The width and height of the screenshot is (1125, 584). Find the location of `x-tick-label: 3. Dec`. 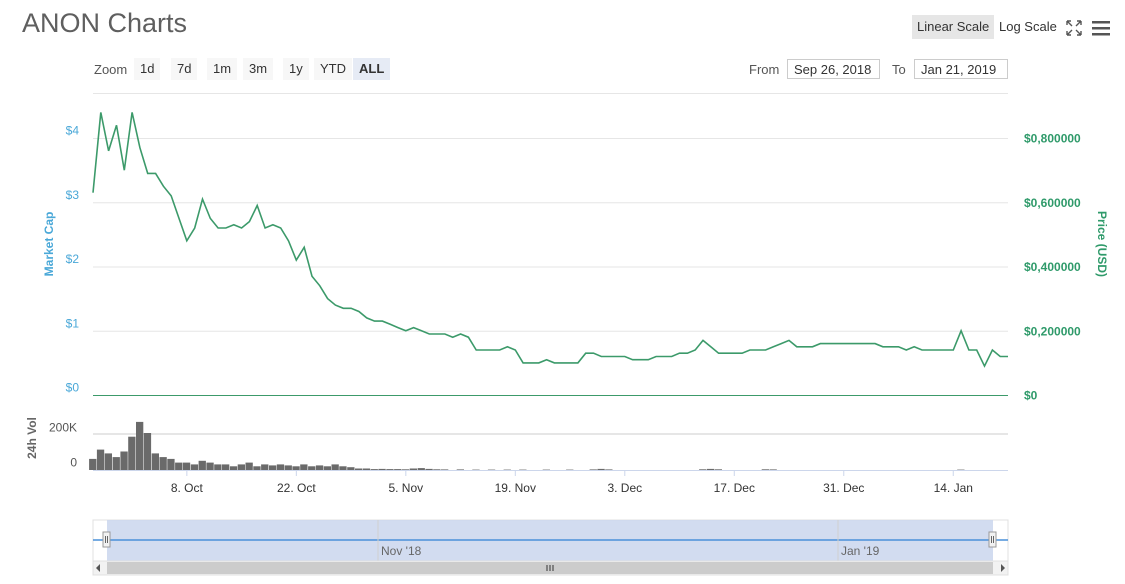

x-tick-label: 3. Dec is located at coordinates (624, 488).